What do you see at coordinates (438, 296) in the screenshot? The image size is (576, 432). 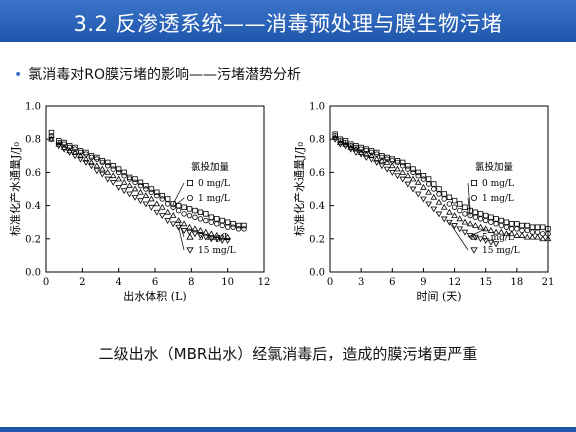 I see `right-x-axis-label: 时间 (天)` at bounding box center [438, 296].